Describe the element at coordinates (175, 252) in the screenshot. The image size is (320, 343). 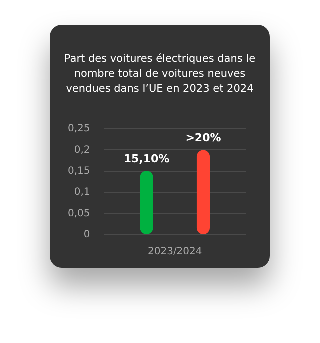
I see `x-tick-label: 2023/2024` at that location.